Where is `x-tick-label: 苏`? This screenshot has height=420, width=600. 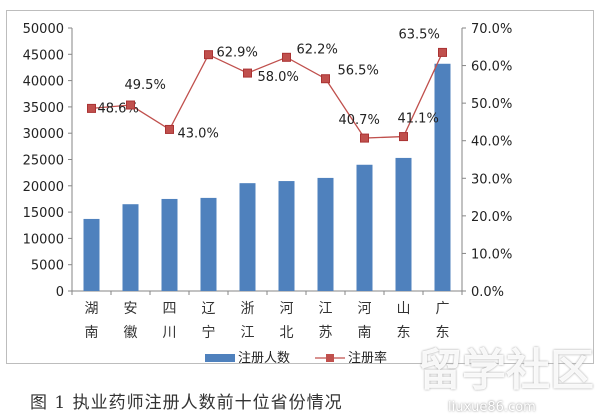
x-tick-label: 苏 is located at coordinates (326, 333).